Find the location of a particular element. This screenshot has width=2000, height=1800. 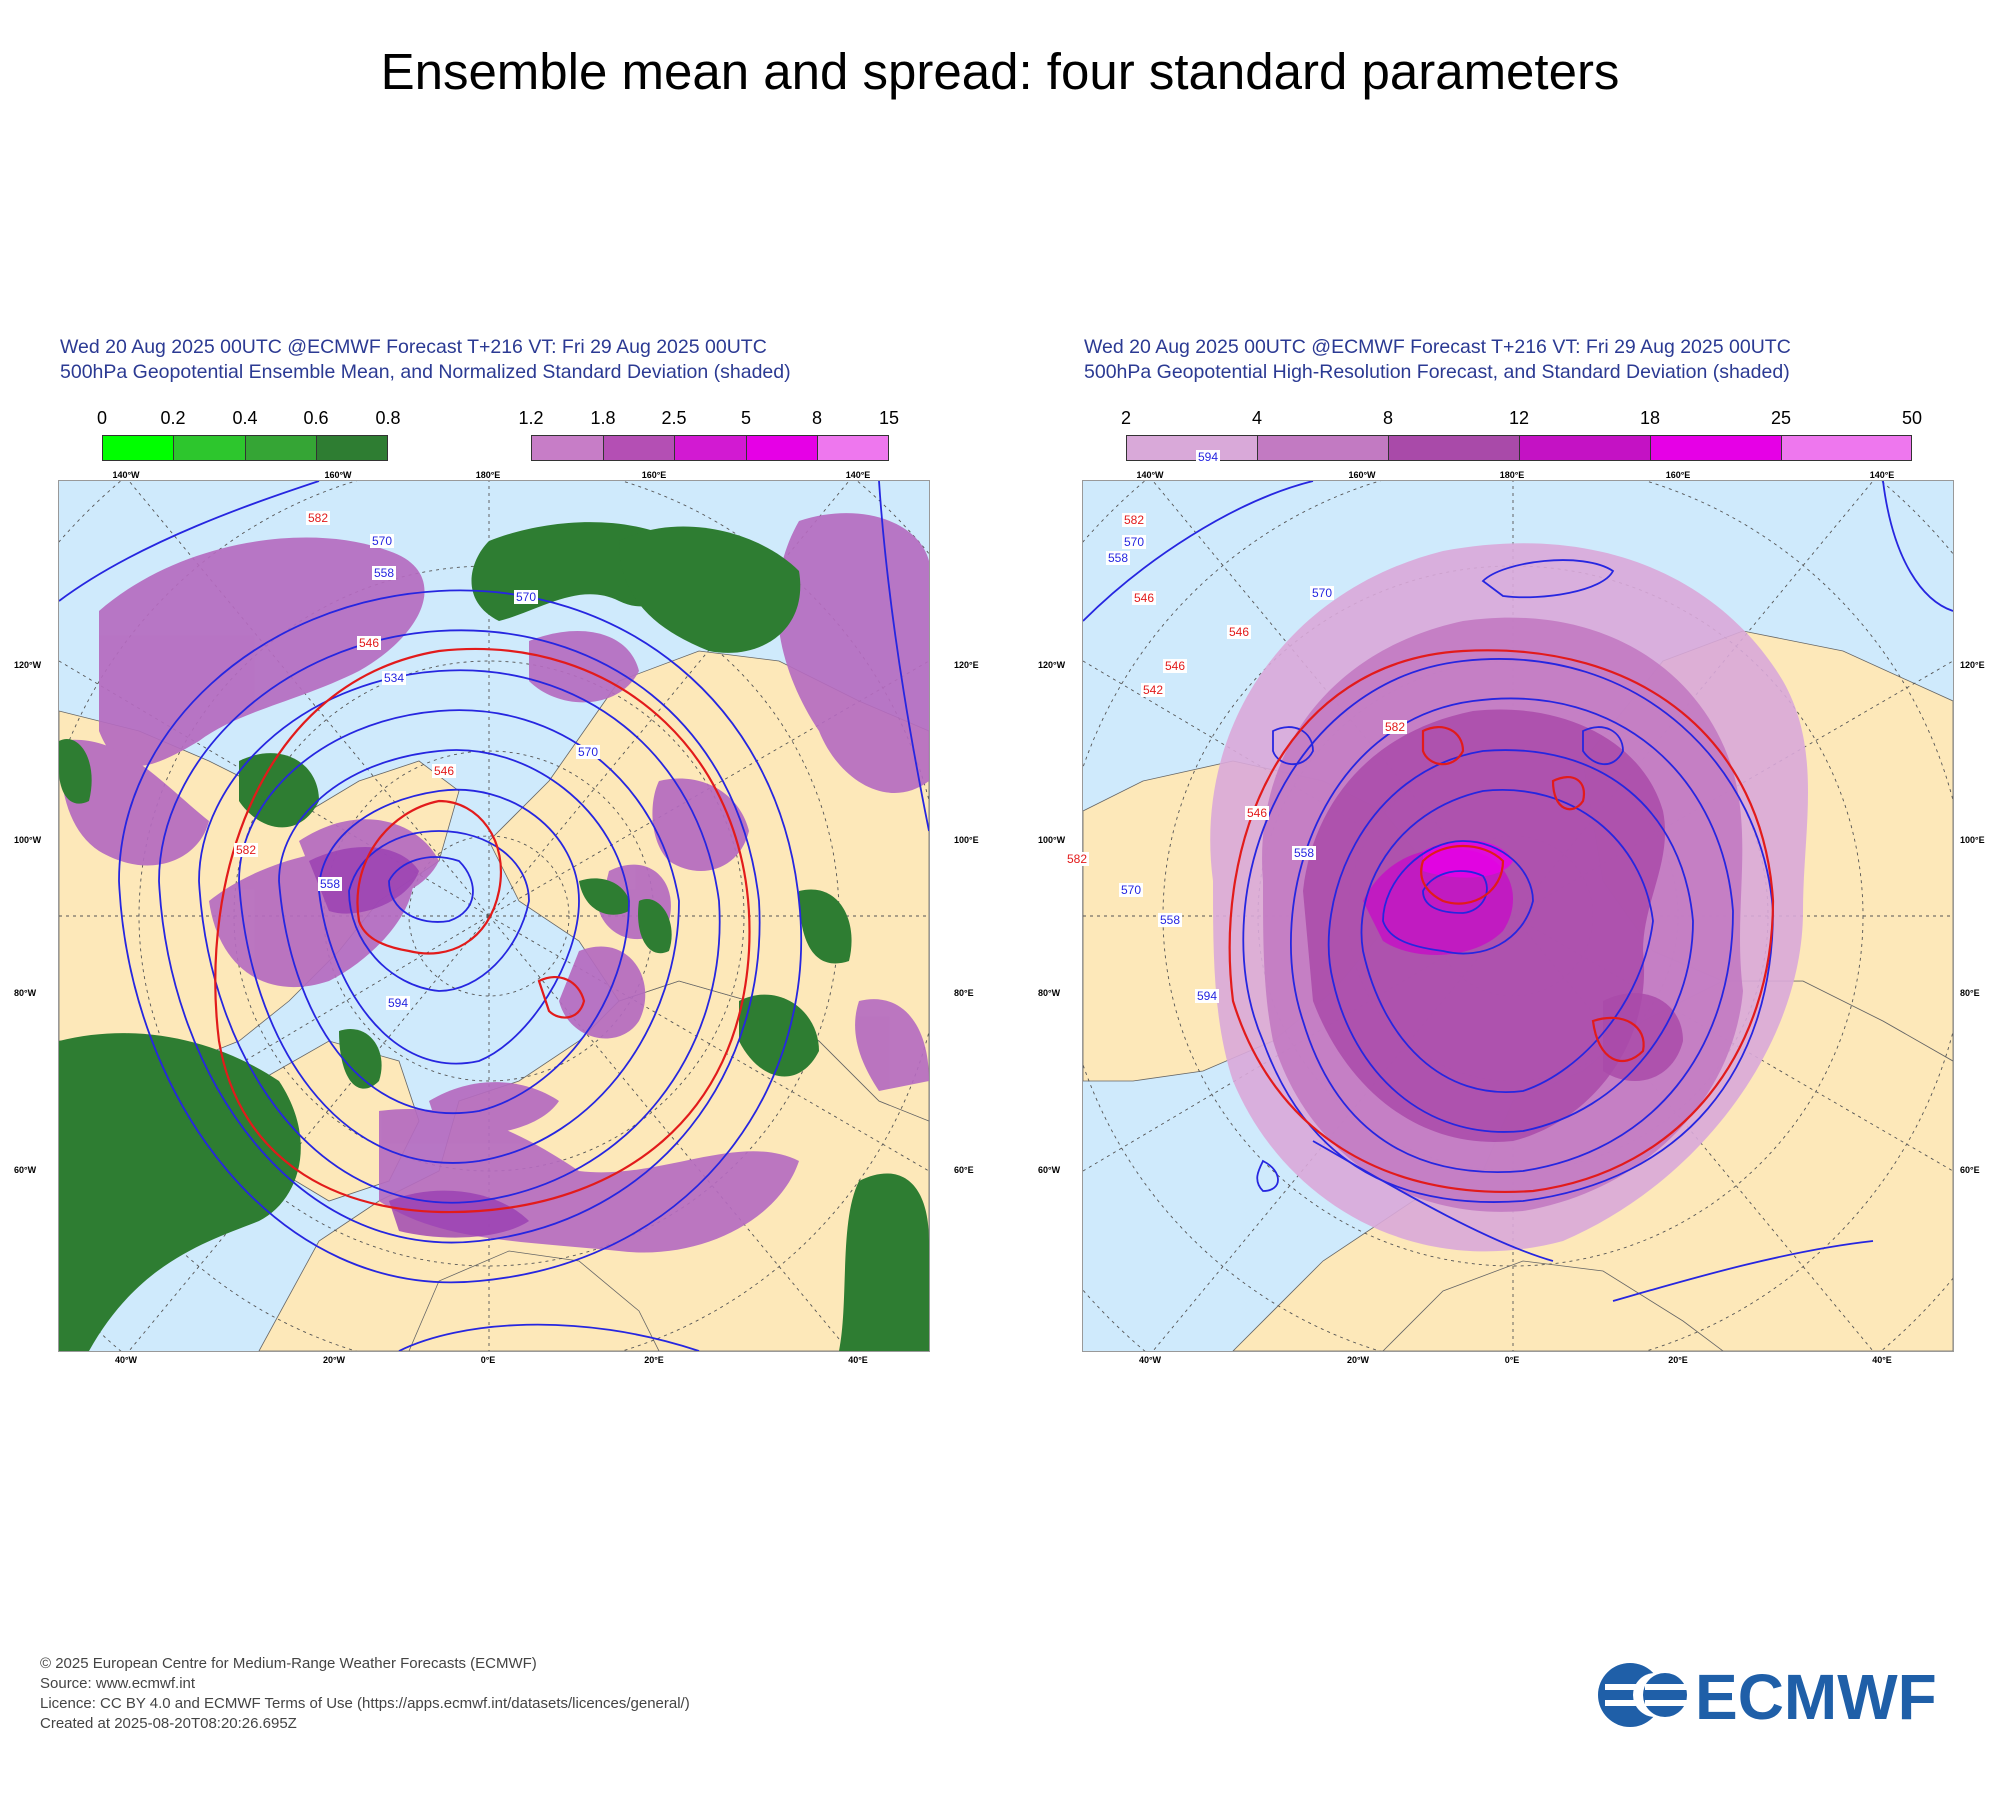

colorbar-tick: 0.2 is located at coordinates (173, 418).